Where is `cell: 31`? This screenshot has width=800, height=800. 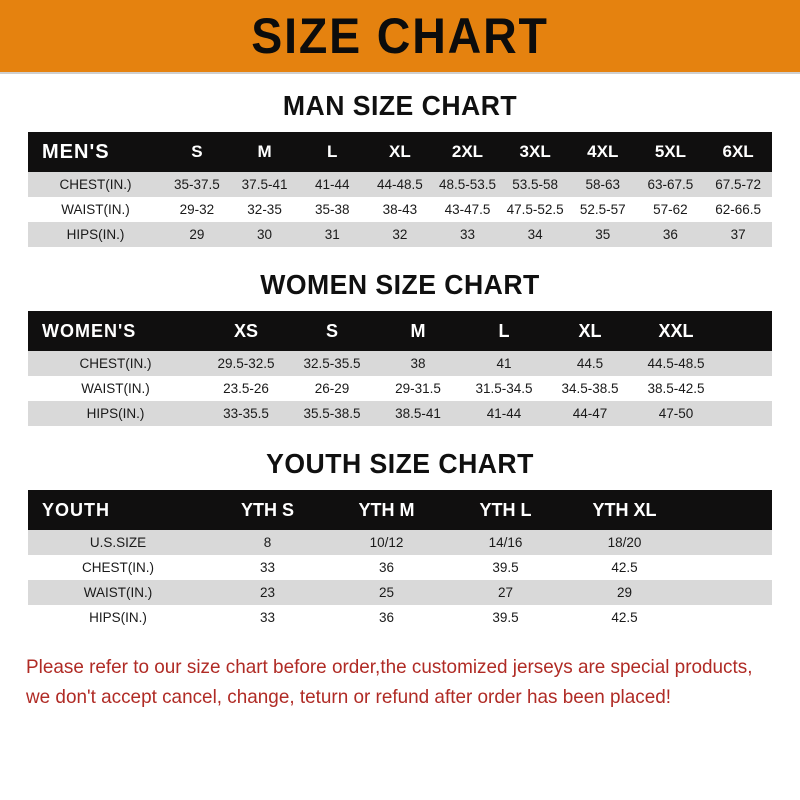 cell: 31 is located at coordinates (332, 234).